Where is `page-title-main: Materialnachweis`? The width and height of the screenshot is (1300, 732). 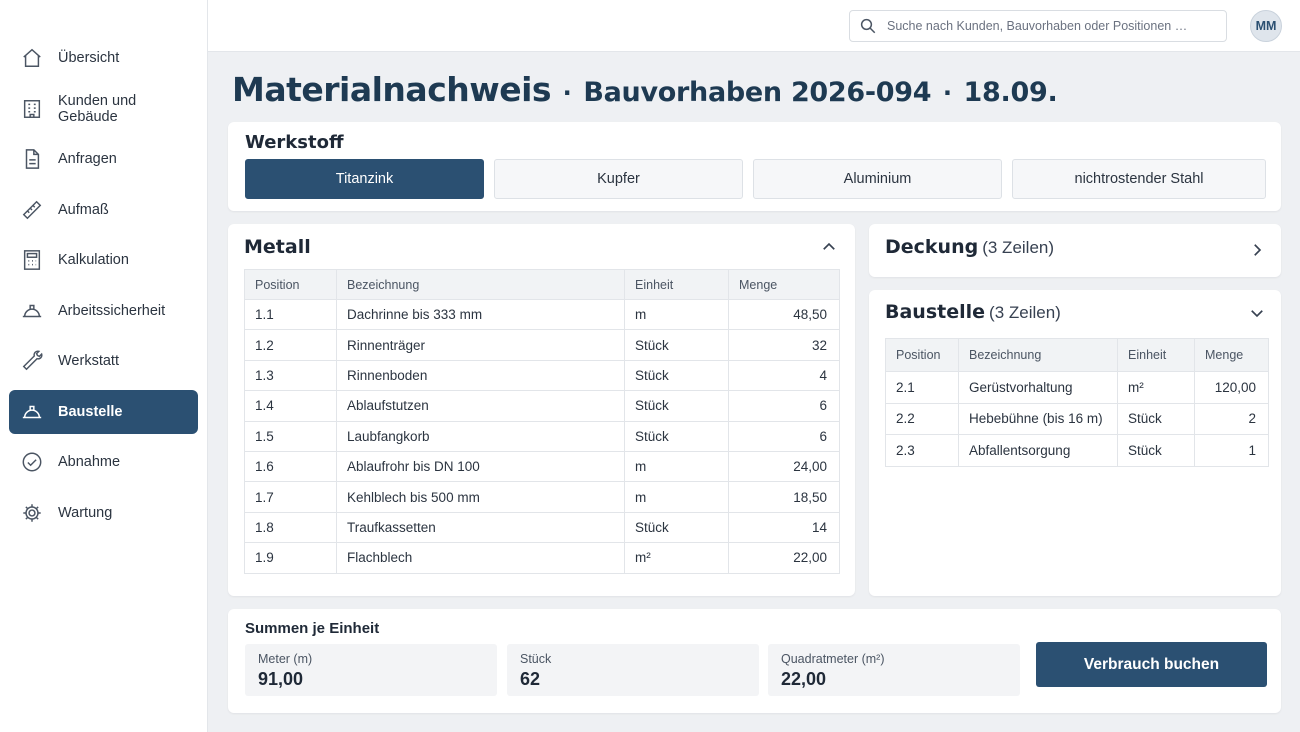 page-title-main: Materialnachweis is located at coordinates (392, 89).